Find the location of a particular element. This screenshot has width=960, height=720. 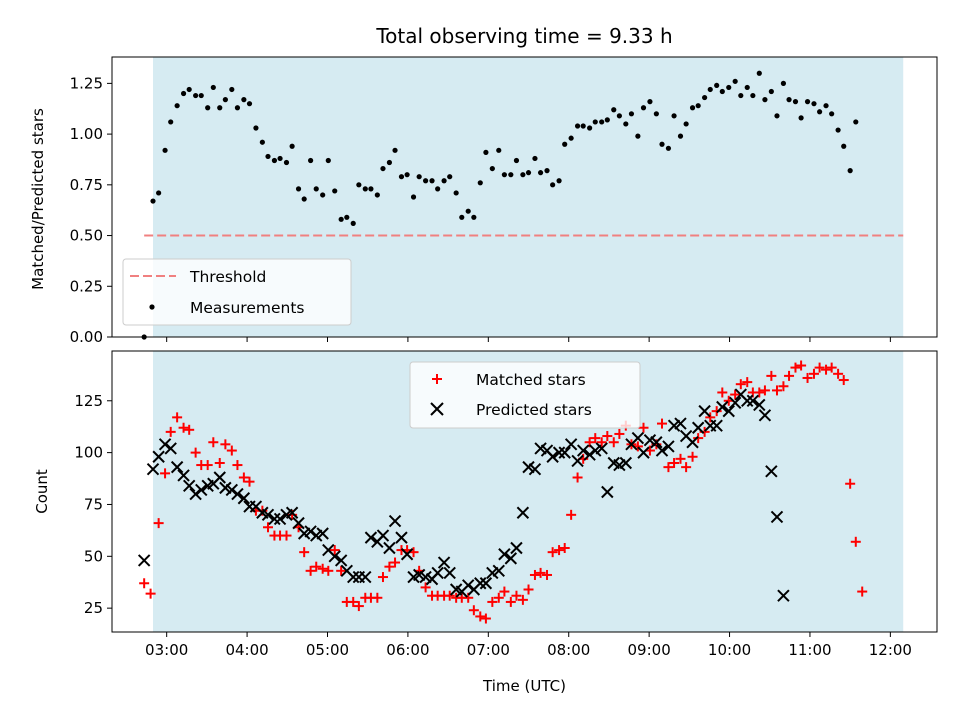

top-y-tick-label: 1.25 is located at coordinates (86, 83).